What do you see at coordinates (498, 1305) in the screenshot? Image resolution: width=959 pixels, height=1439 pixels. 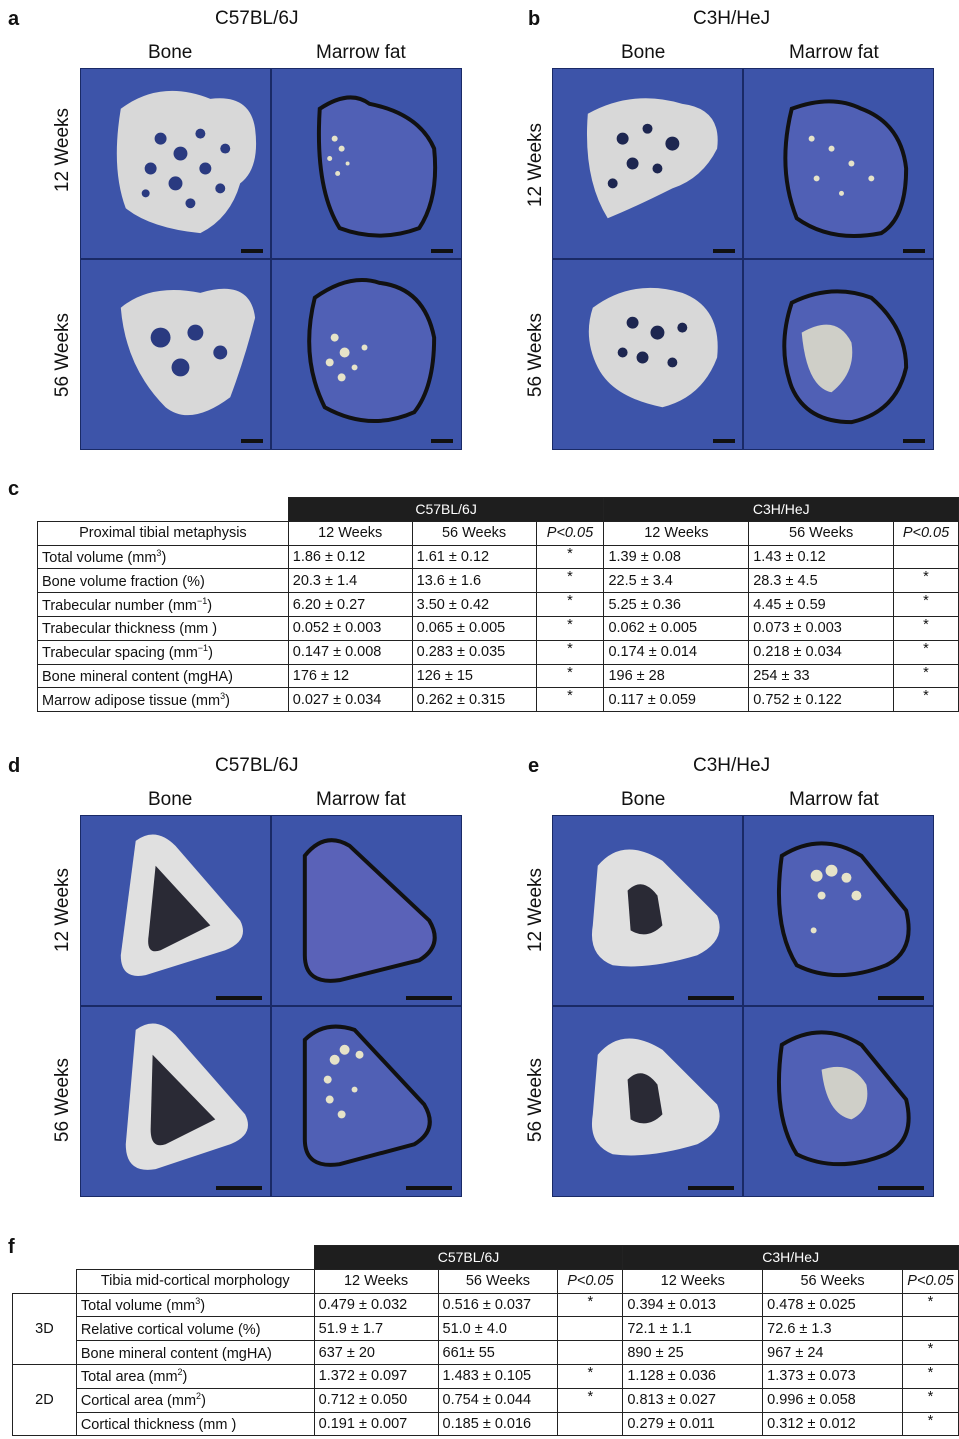 I see `value-cell: 0.516 ± 0.037` at bounding box center [498, 1305].